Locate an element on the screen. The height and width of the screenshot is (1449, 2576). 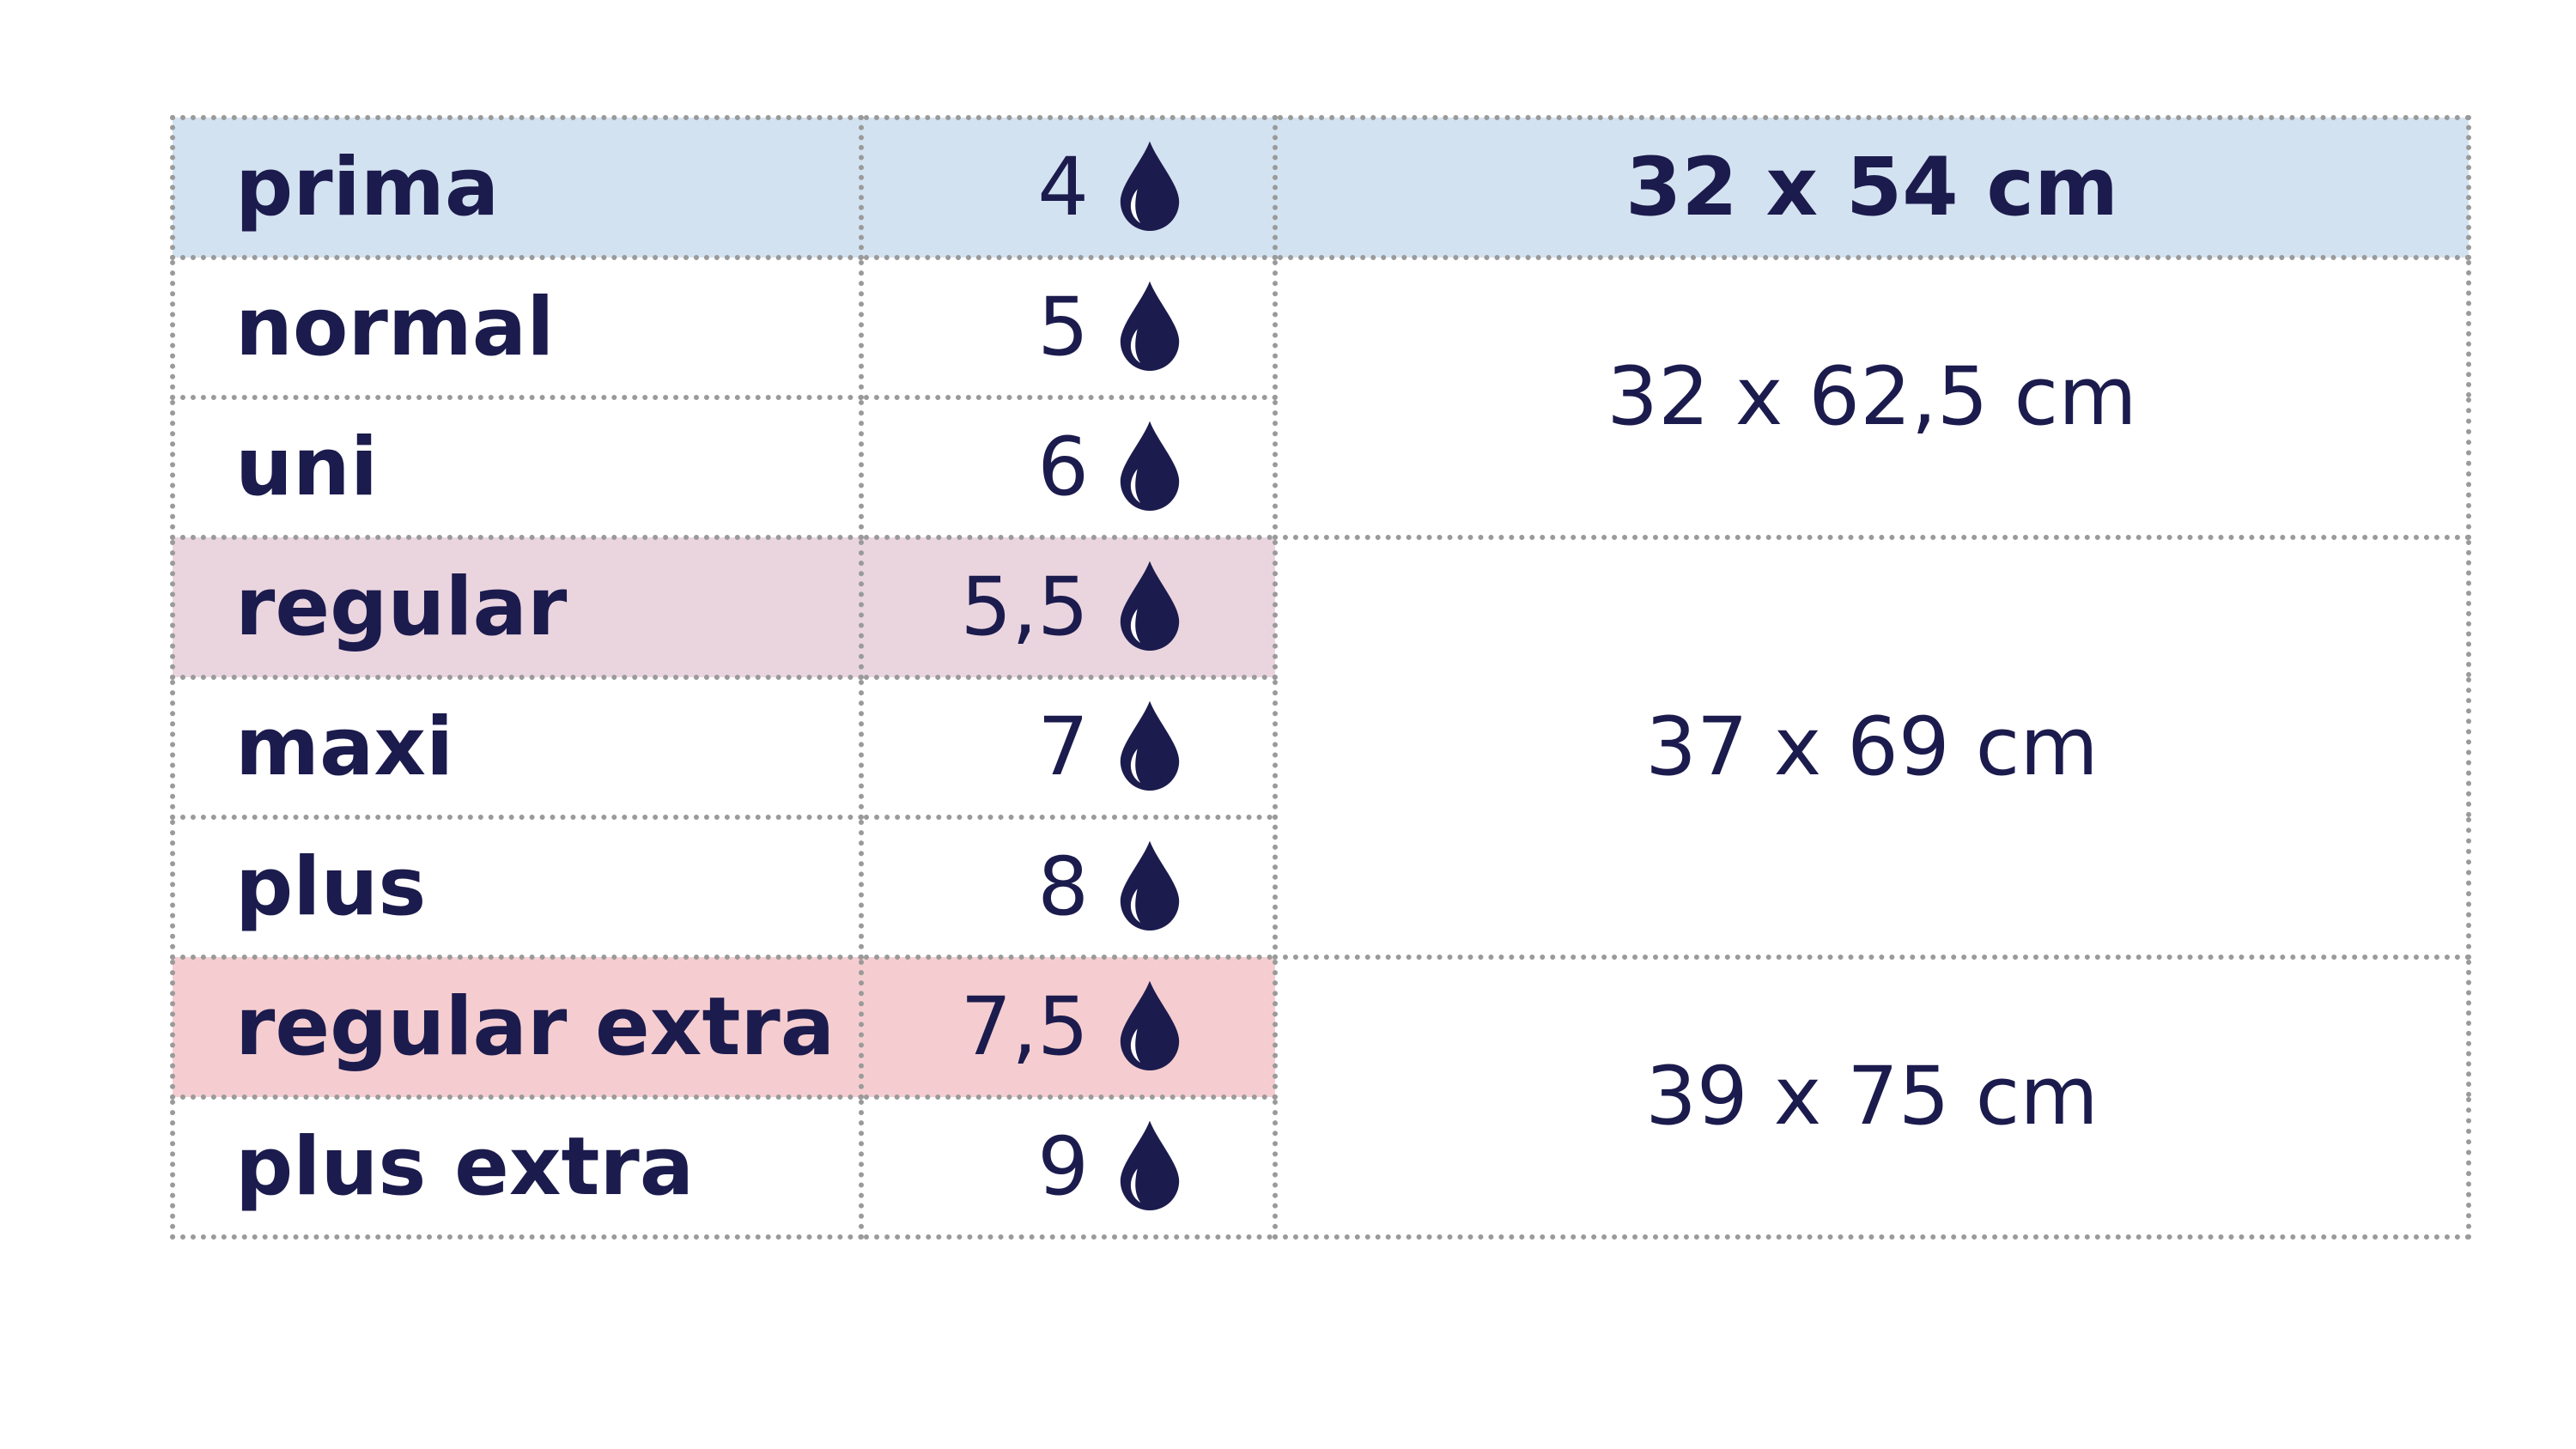
absorbency-cell: 5,5 is located at coordinates (1068, 607).